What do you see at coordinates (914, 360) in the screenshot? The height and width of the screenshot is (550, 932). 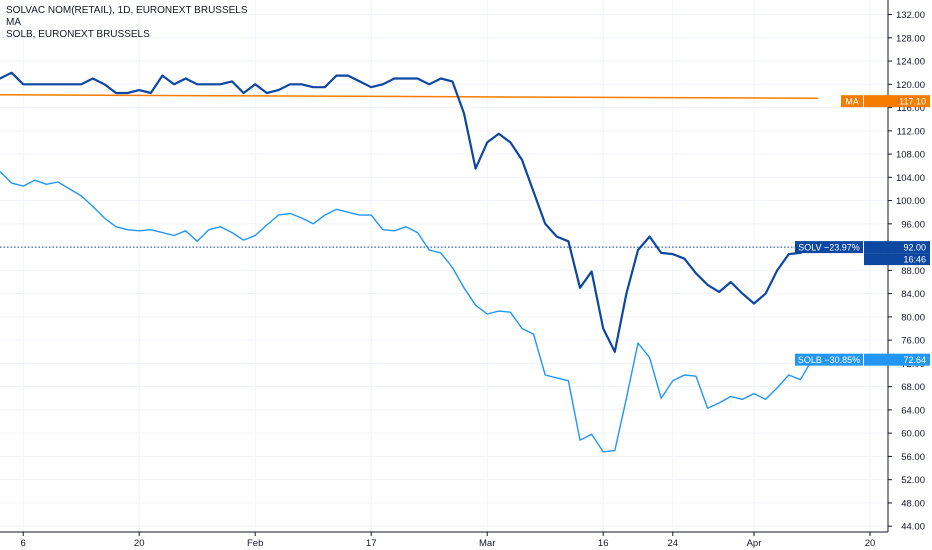 I see `price-label-solb-value: 72.64` at bounding box center [914, 360].